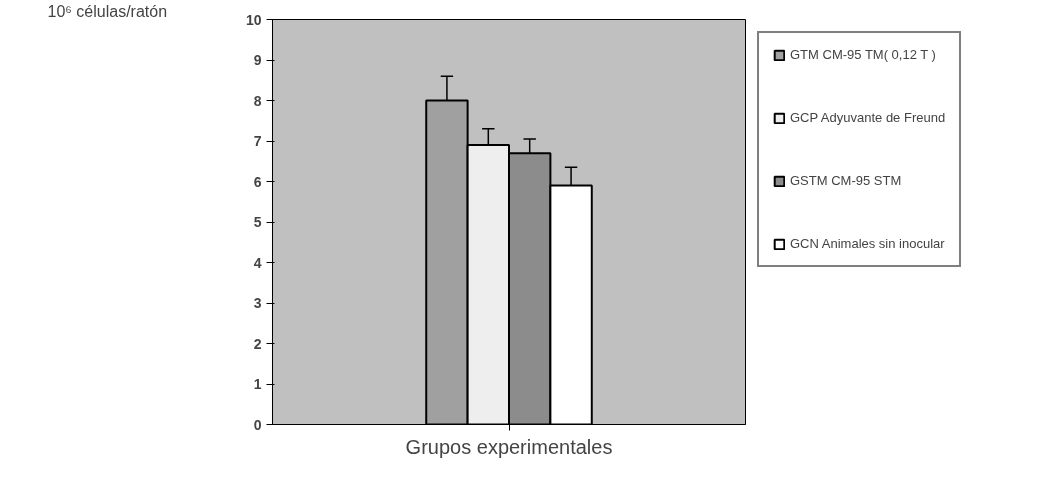 The width and height of the screenshot is (1040, 498). Describe the element at coordinates (257, 343) in the screenshot. I see `y-tick-label: 2` at that location.